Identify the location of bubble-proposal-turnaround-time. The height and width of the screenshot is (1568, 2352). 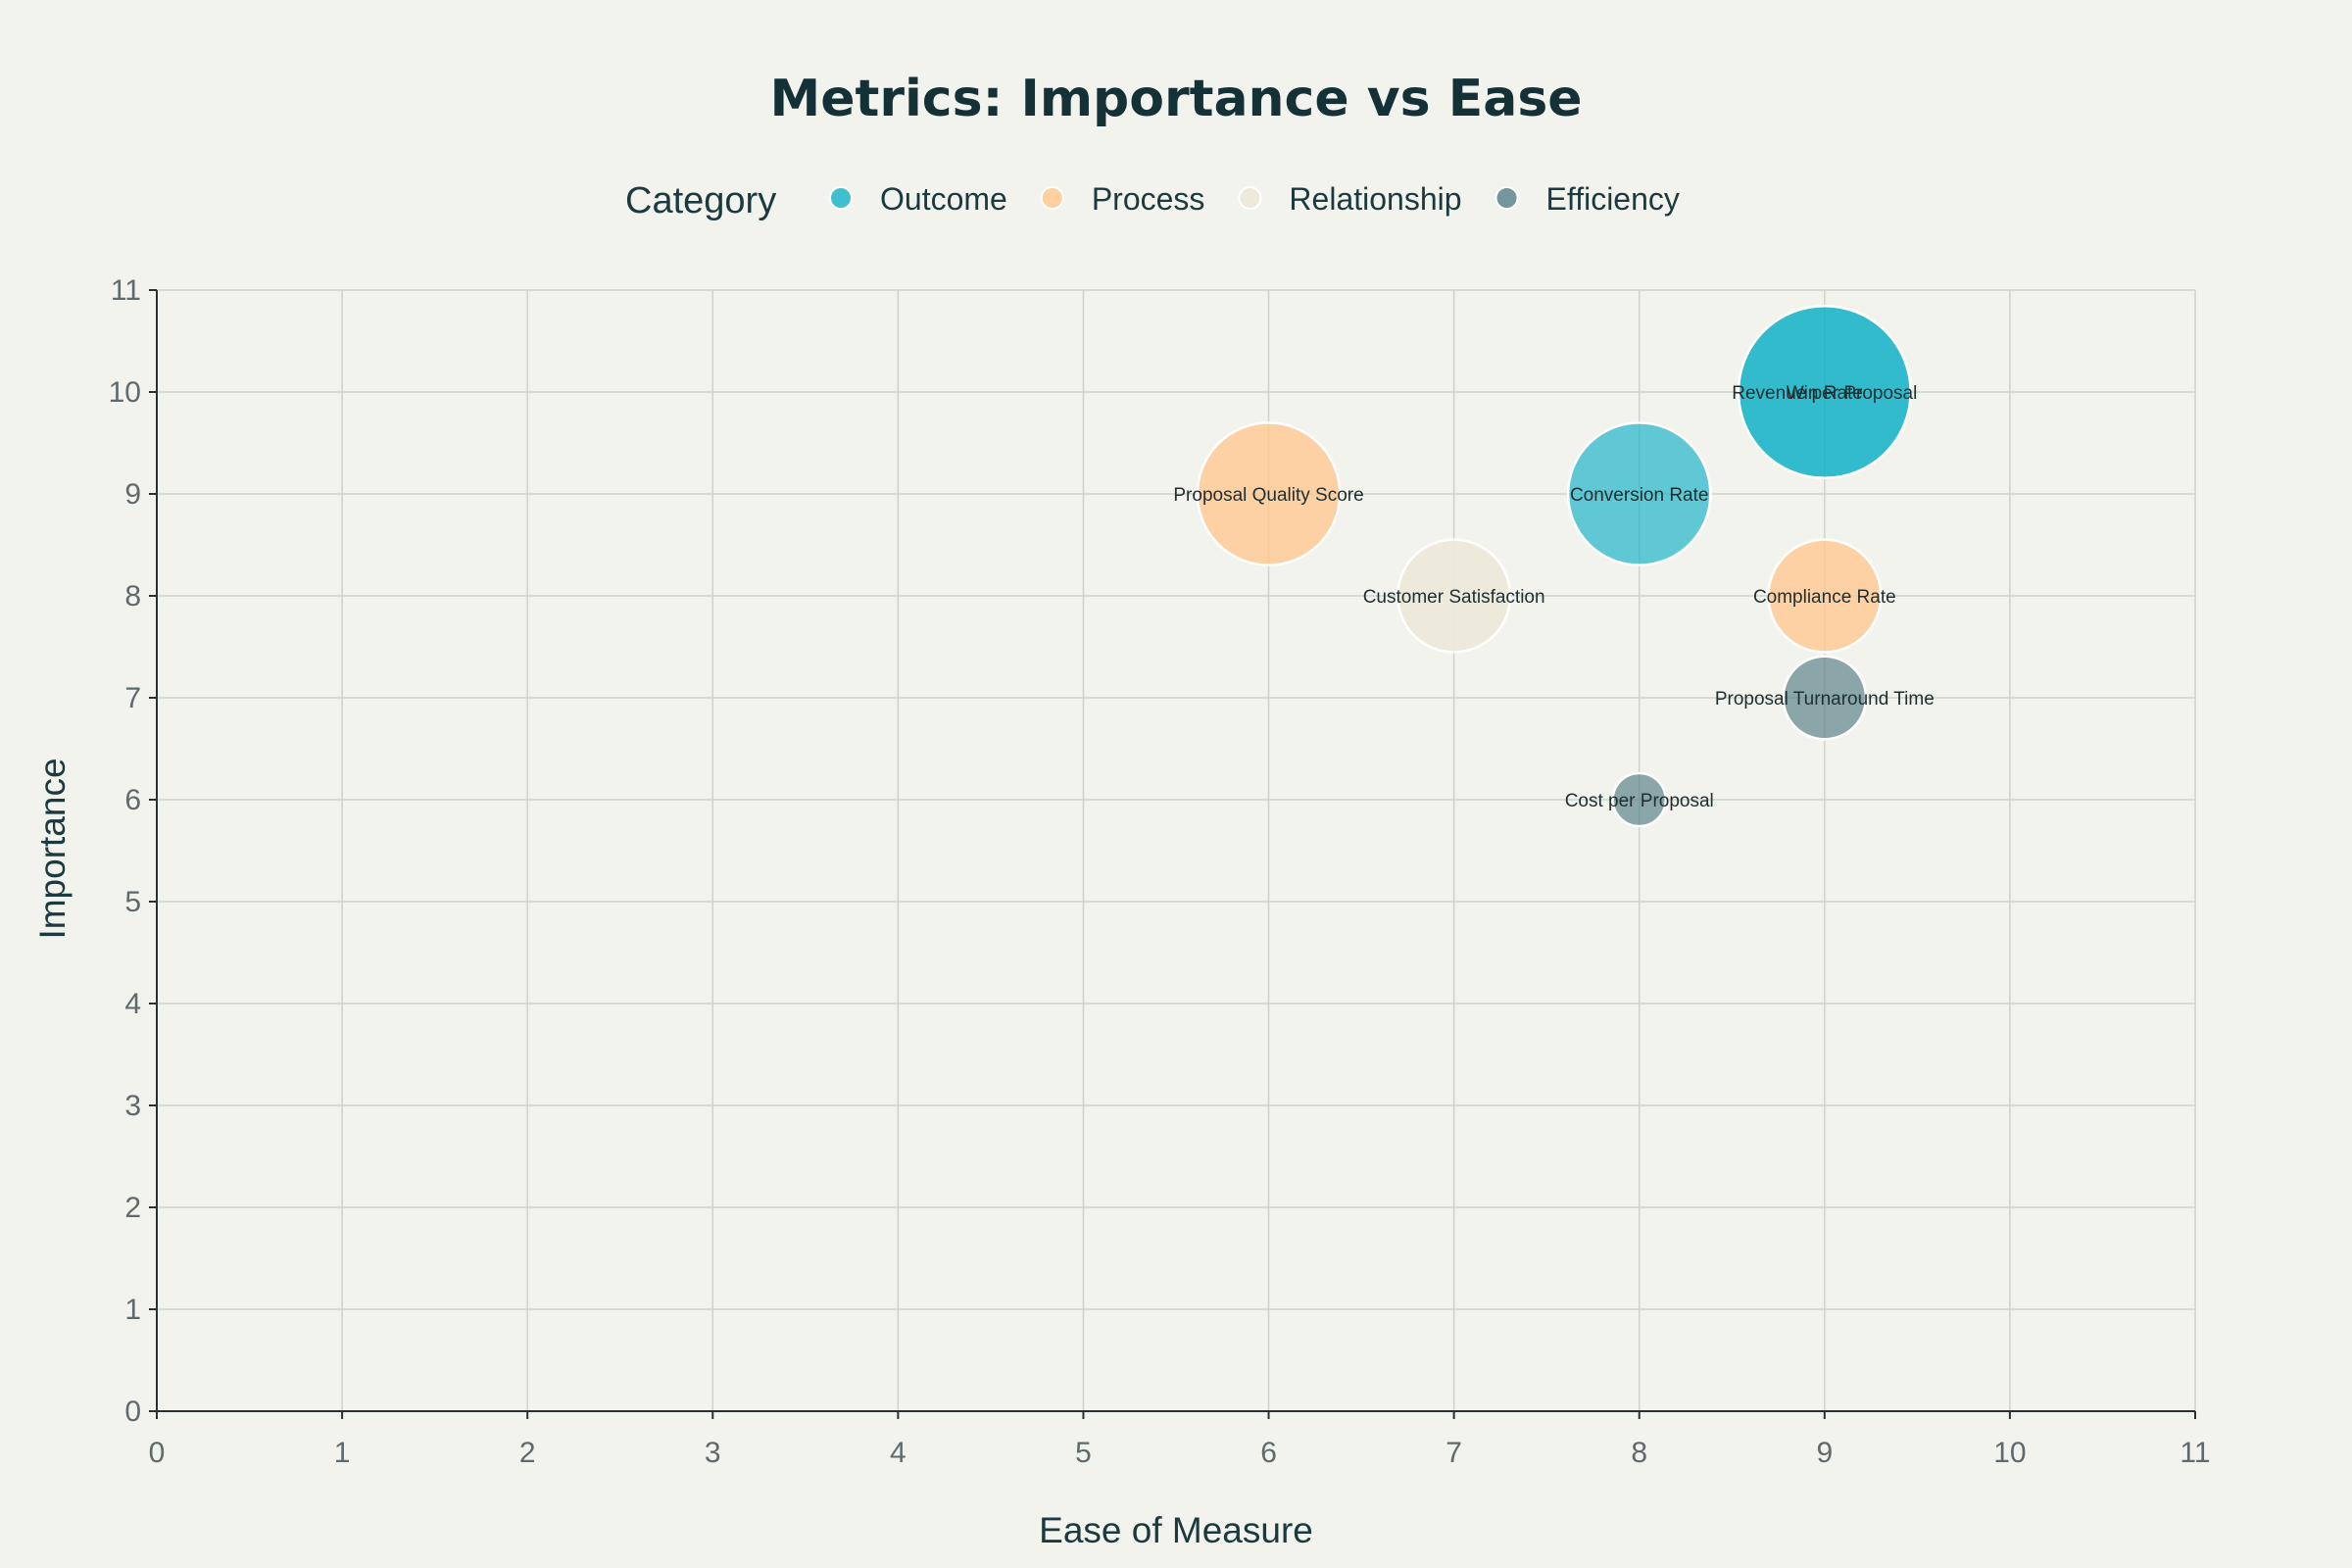
(1825, 698).